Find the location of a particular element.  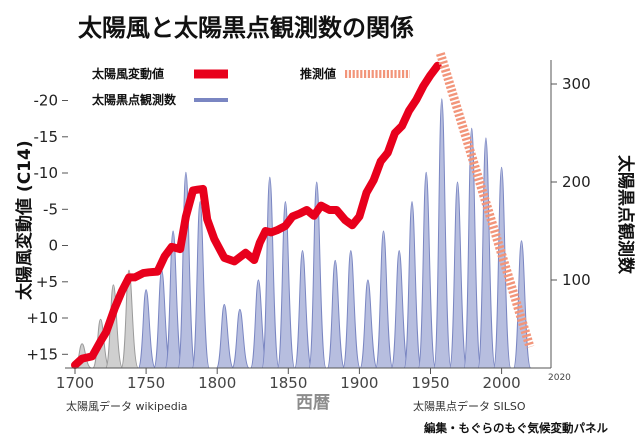

sunspot-peak-1937 is located at coordinates (412, 285).